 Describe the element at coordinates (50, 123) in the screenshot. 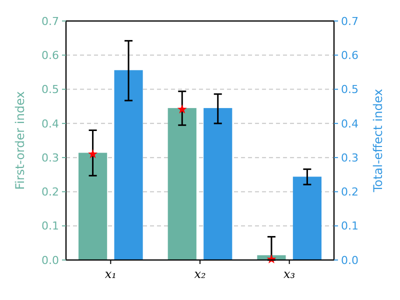

I see `y-tick-label: 0.4` at that location.